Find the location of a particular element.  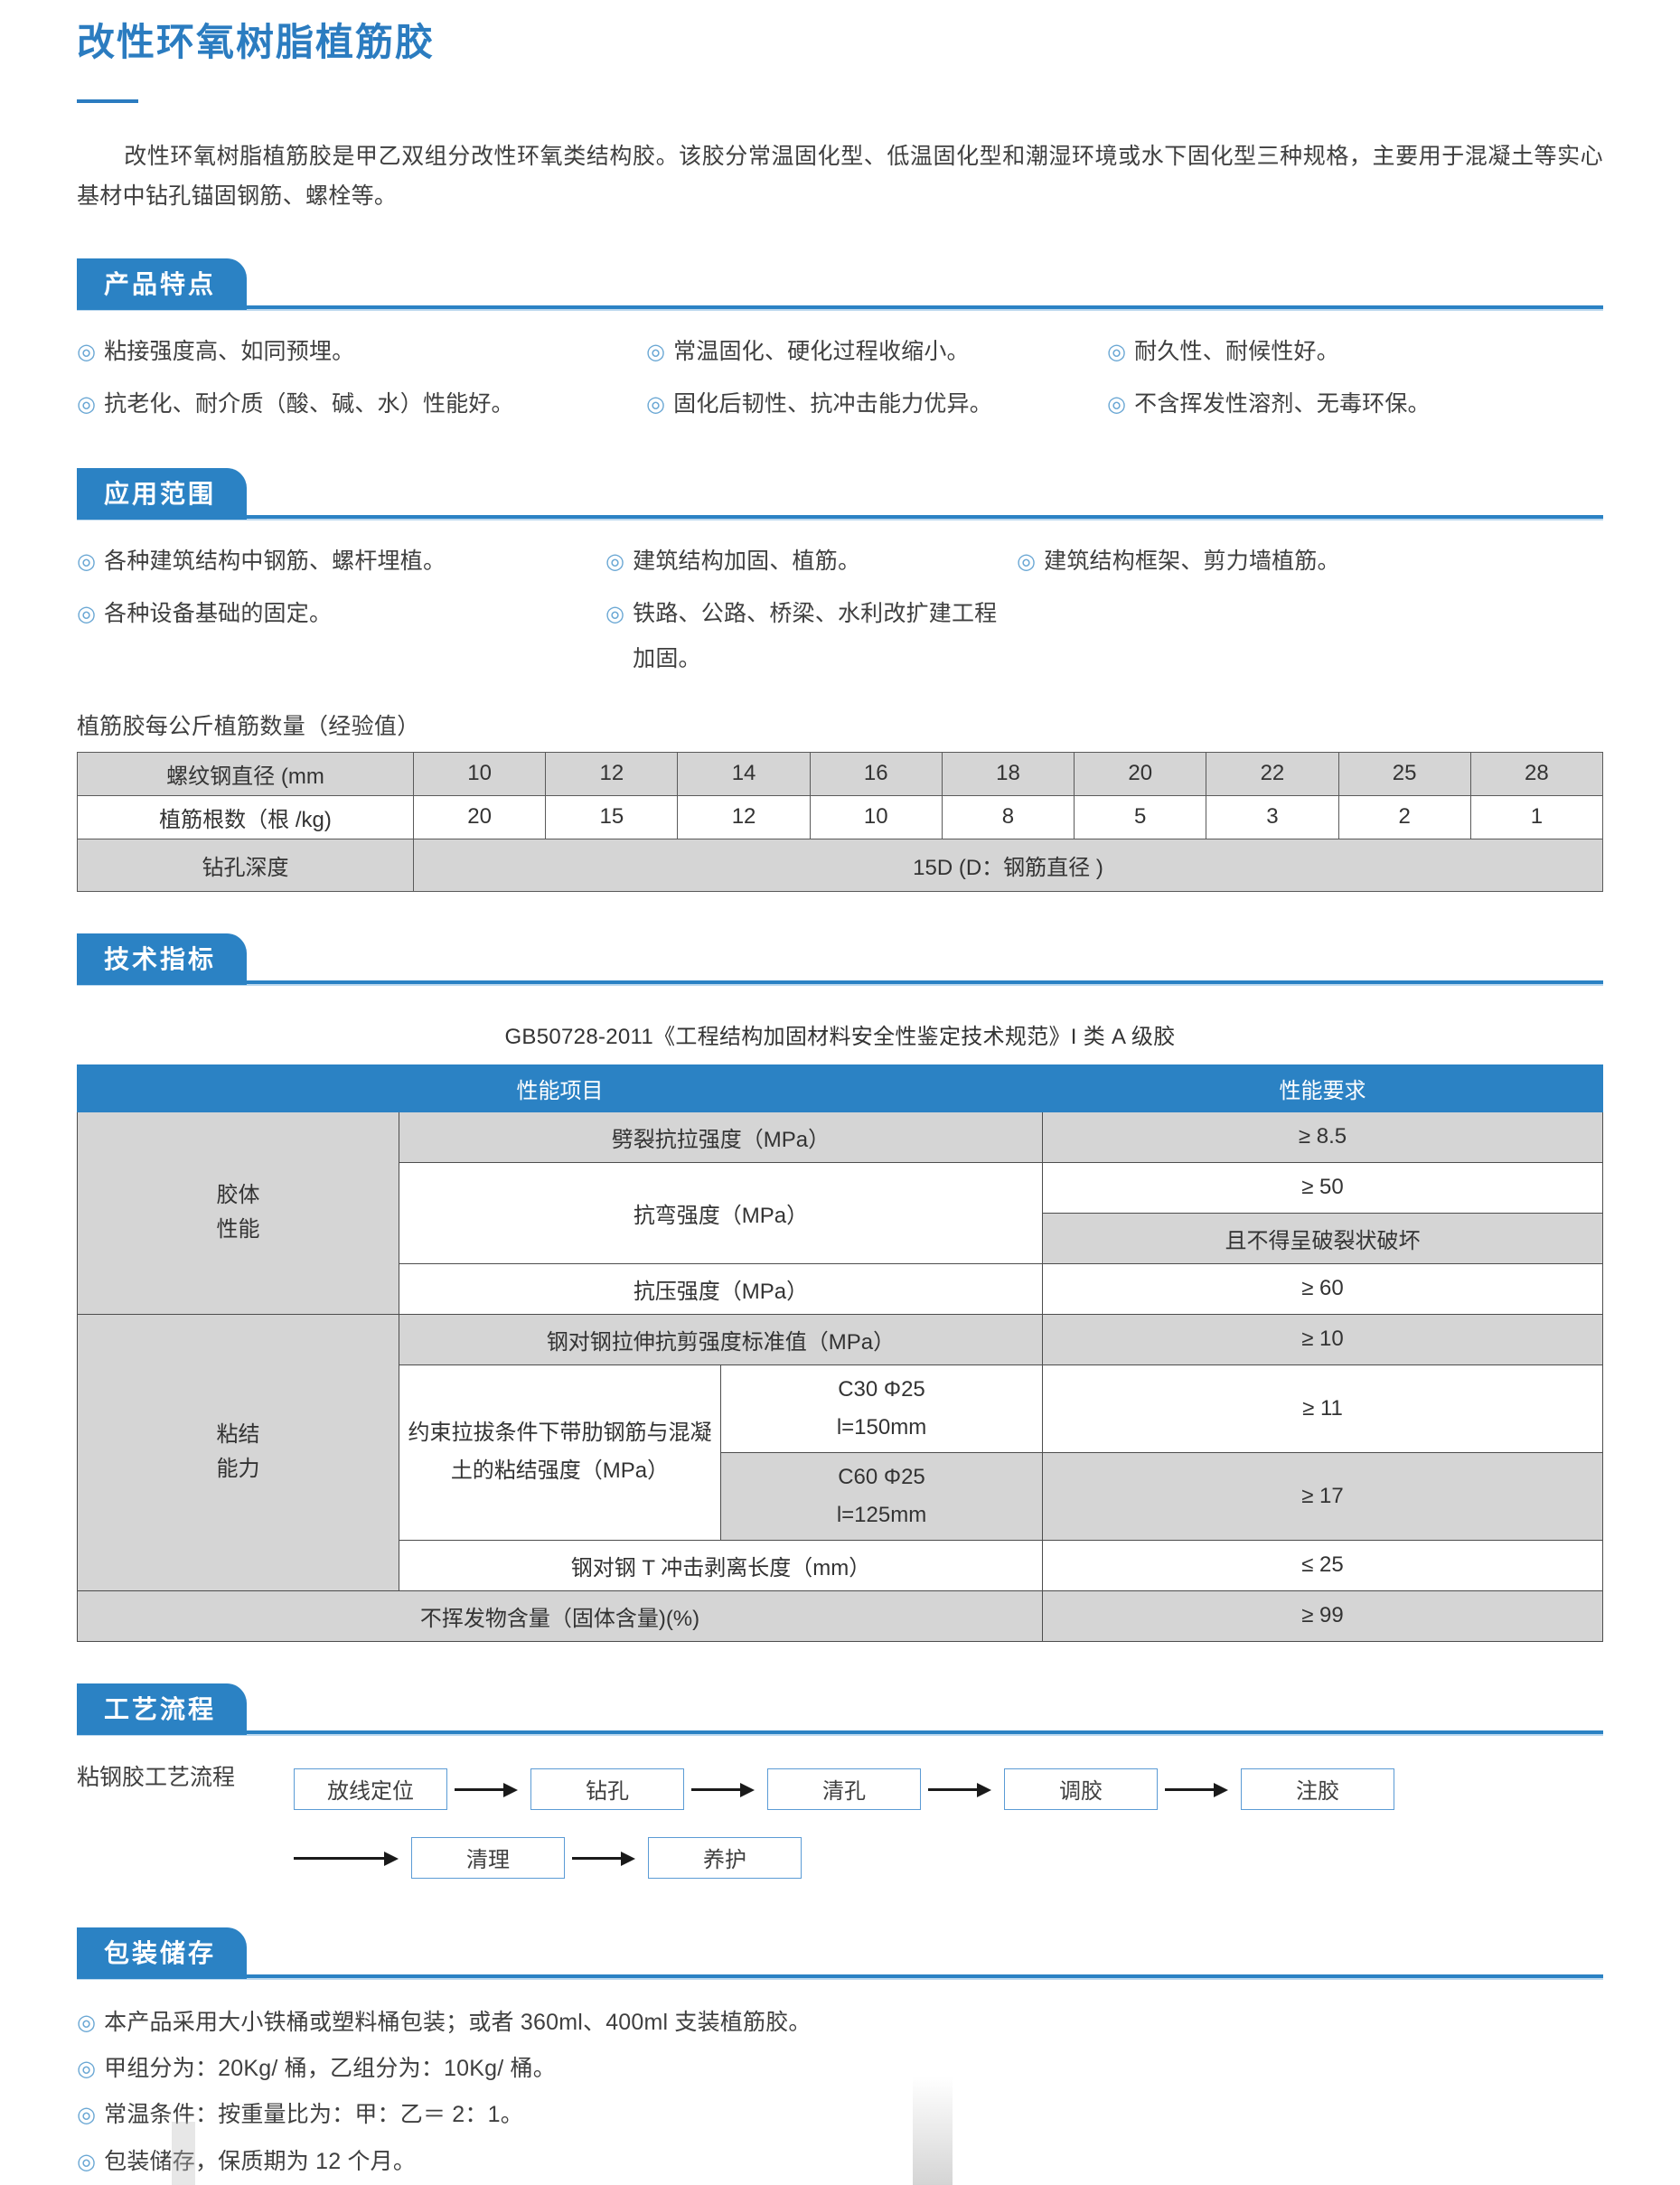

group-label-line1: 胶体 is located at coordinates (238, 1195).